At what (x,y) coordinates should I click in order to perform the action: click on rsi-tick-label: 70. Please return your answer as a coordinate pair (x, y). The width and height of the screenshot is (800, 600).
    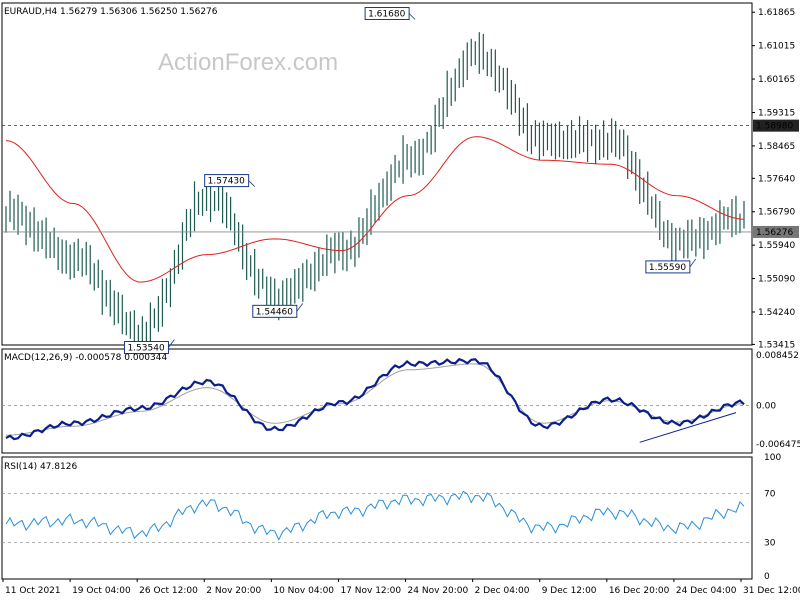
    Looking at the image, I should click on (770, 495).